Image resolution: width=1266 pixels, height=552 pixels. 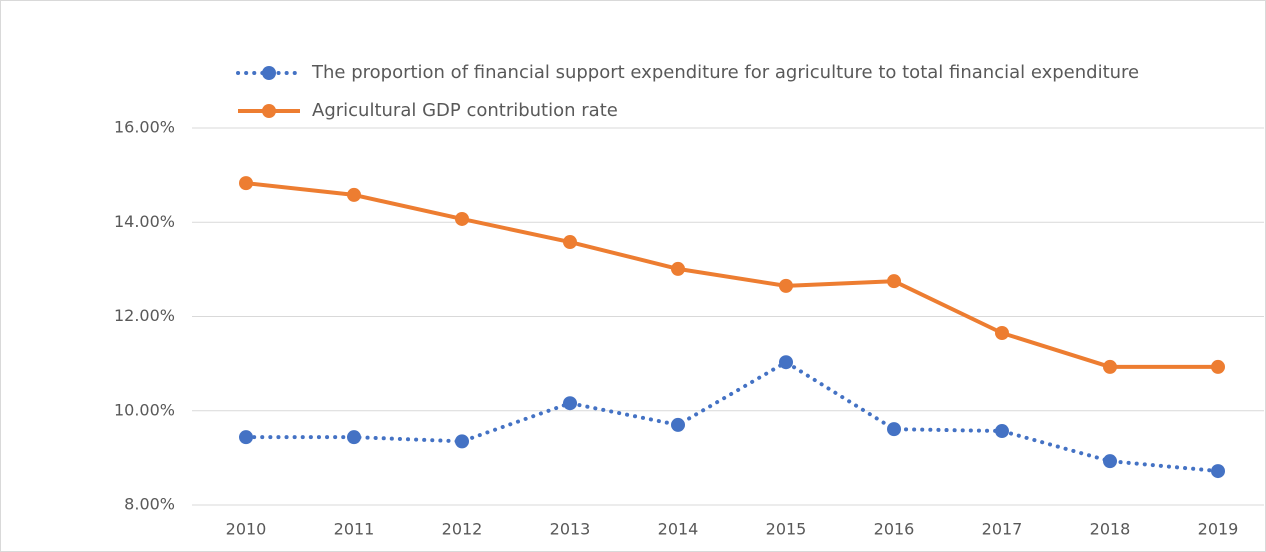 I want to click on x-tick-label: 2015, so click(x=786, y=529).